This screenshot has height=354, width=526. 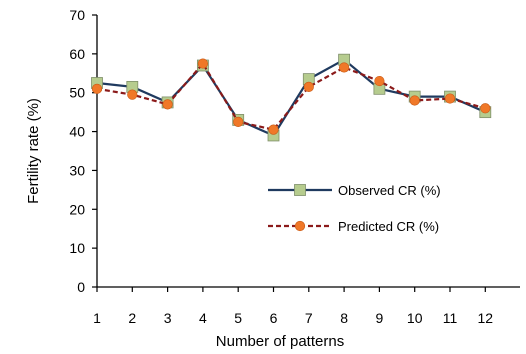 I want to click on x-tick-label: 12, so click(x=486, y=318).